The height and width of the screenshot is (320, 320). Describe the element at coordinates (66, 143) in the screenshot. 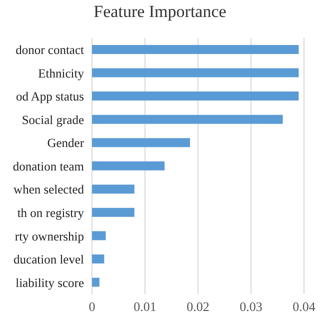

I see `y-tick-label: Gender` at that location.